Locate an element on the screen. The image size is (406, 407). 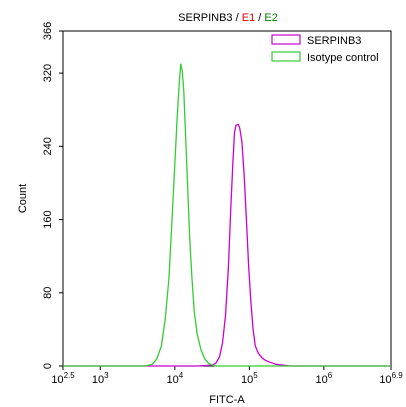
x-tick-exp: 5 is located at coordinates (255, 375).